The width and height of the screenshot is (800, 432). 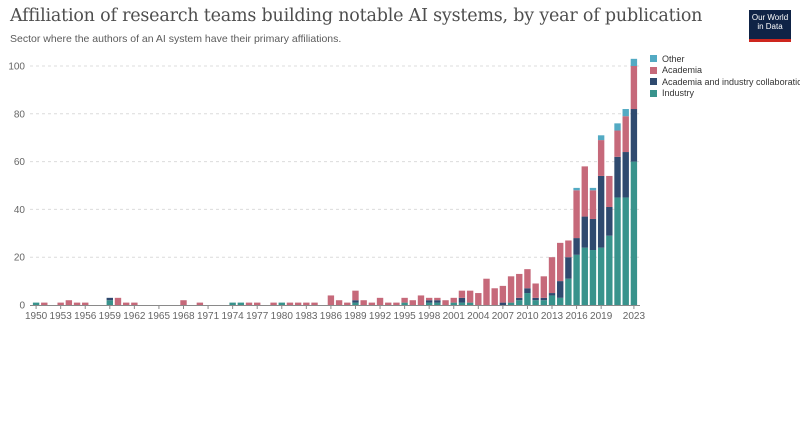 What do you see at coordinates (462, 300) in the screenshot?
I see `bar-academia-and-industry-collaboration-2002` at bounding box center [462, 300].